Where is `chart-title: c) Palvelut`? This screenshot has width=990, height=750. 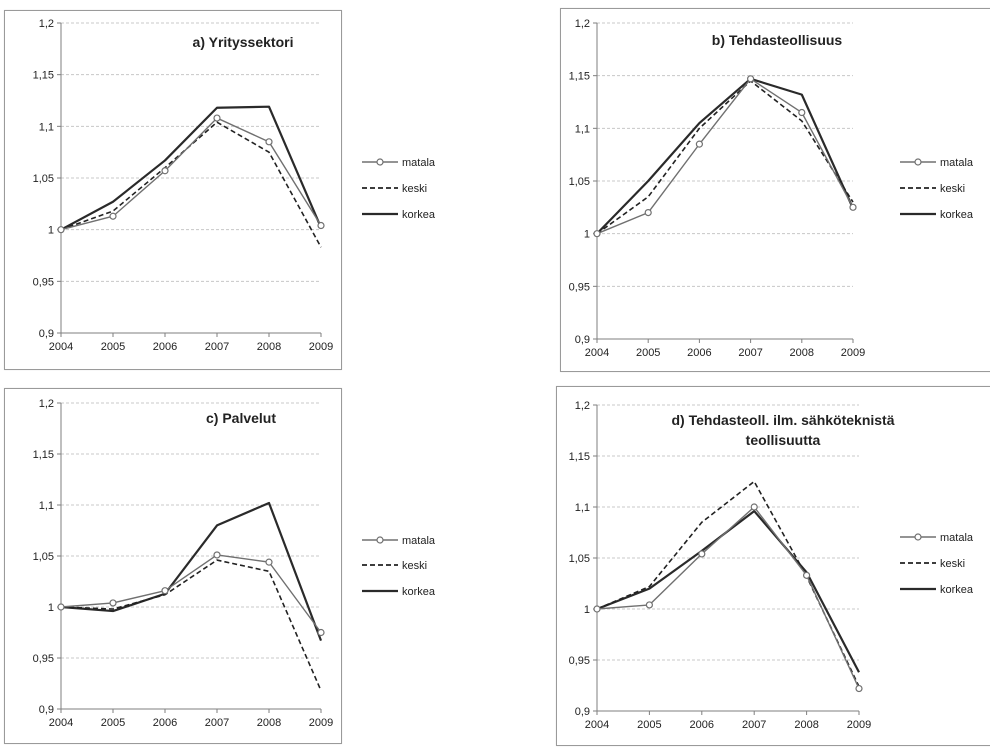 chart-title: c) Palvelut is located at coordinates (241, 418).